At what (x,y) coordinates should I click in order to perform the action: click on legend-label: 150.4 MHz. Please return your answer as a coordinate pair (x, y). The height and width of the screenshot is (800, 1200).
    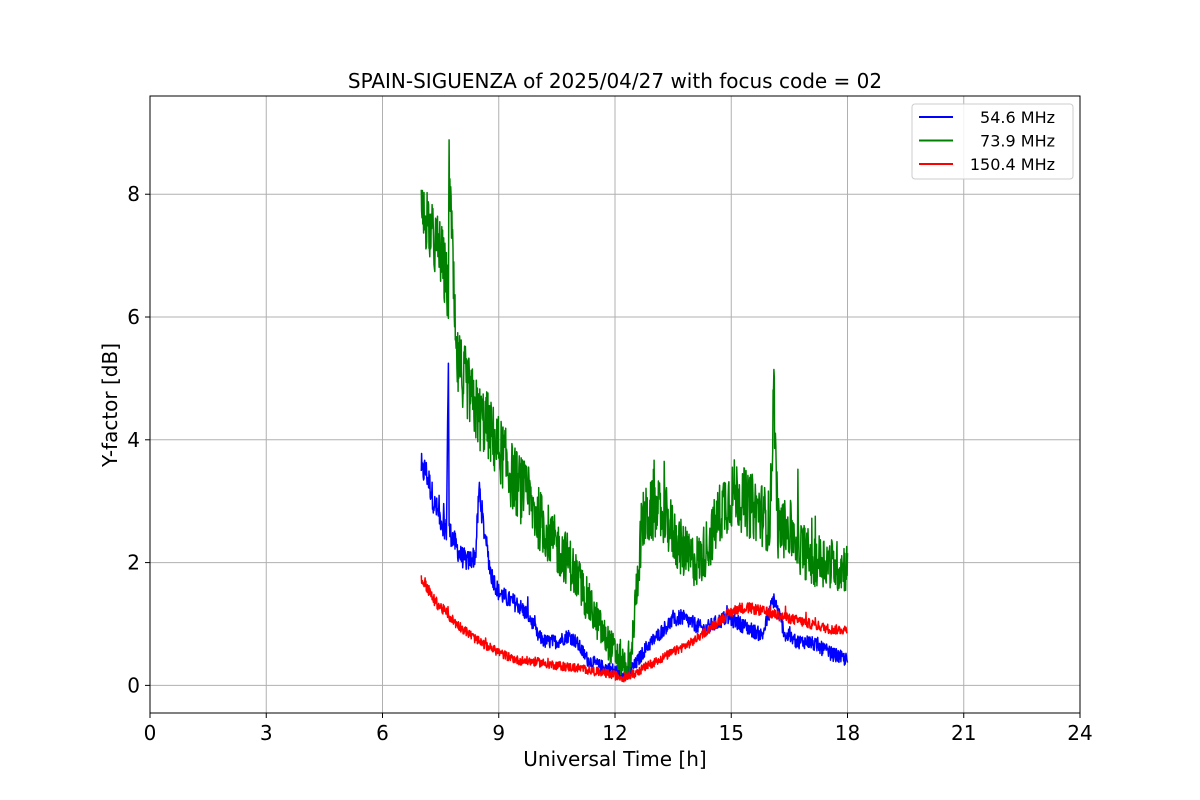
    Looking at the image, I should click on (1012, 164).